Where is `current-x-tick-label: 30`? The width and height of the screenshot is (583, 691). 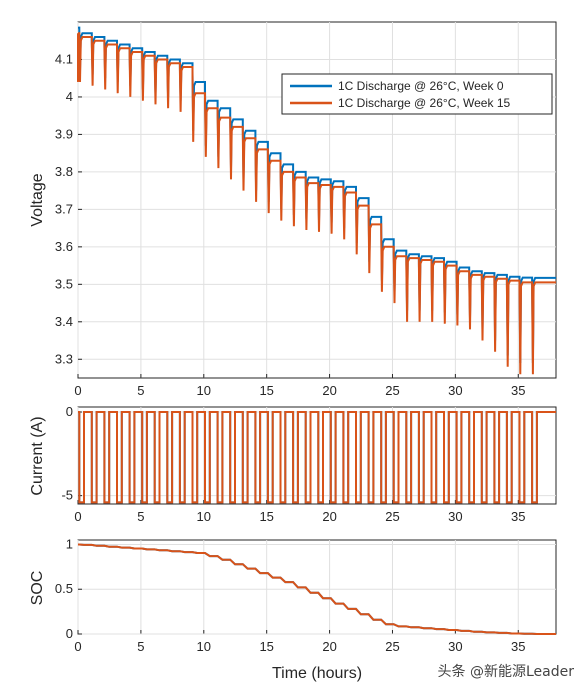 current-x-tick-label: 30 is located at coordinates (455, 516).